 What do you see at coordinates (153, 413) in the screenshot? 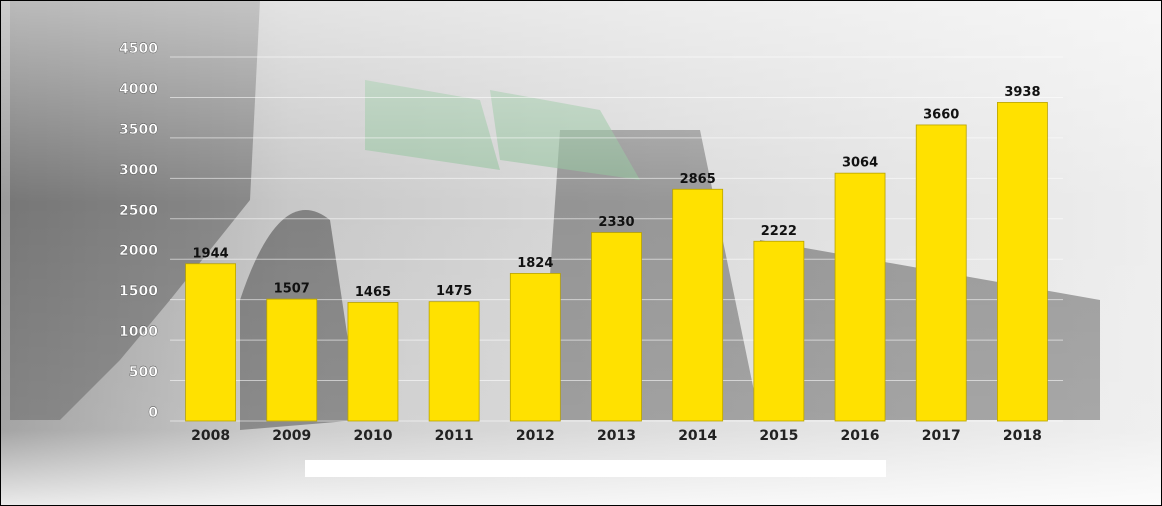
I see `y-tick-label: 0` at bounding box center [153, 413].